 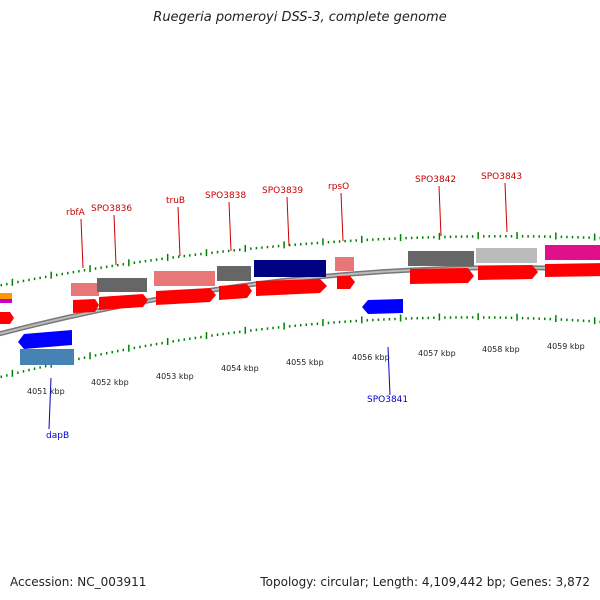 What do you see at coordinates (46, 347) in the screenshot?
I see `gene-block-dapB` at bounding box center [46, 347].